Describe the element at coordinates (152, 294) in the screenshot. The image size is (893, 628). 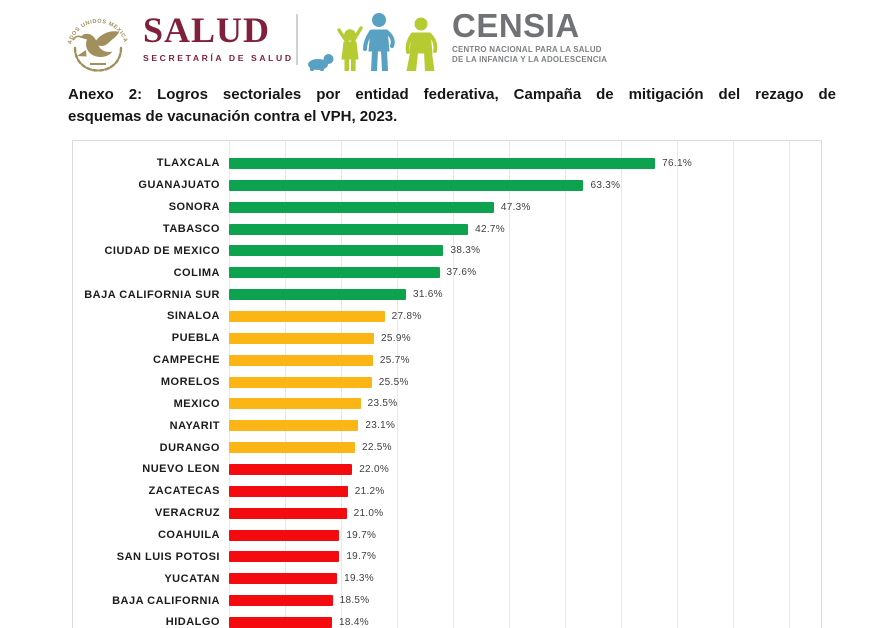
I see `state-label: BAJA CALIFORNIA SUR` at that location.